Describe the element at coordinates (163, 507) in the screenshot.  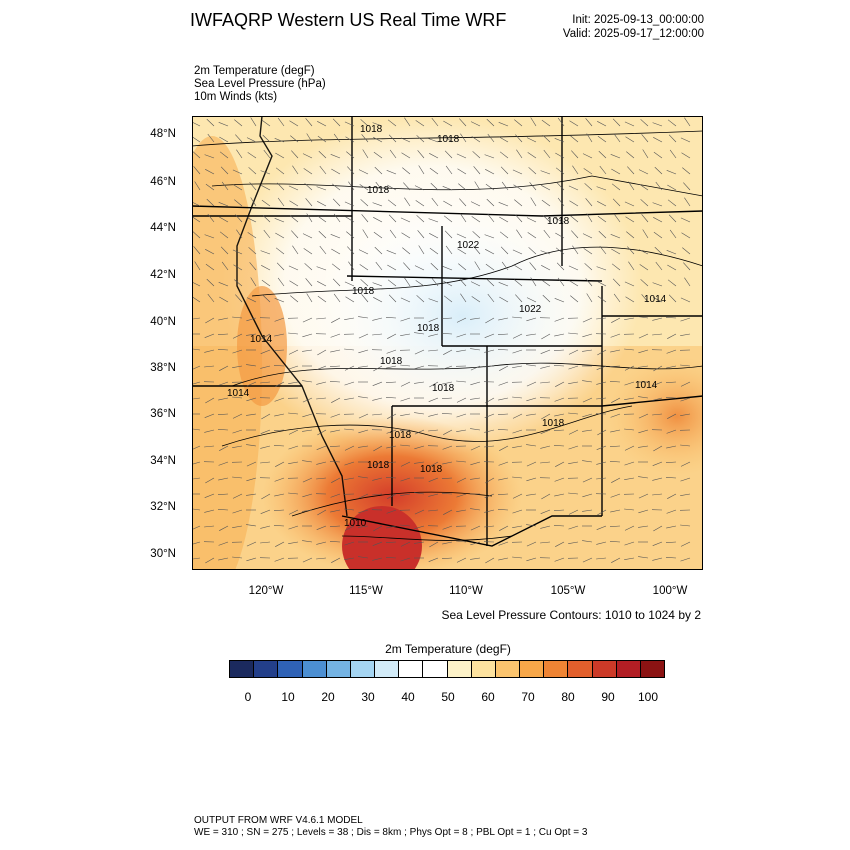
I see `lat-label: 32°N` at that location.